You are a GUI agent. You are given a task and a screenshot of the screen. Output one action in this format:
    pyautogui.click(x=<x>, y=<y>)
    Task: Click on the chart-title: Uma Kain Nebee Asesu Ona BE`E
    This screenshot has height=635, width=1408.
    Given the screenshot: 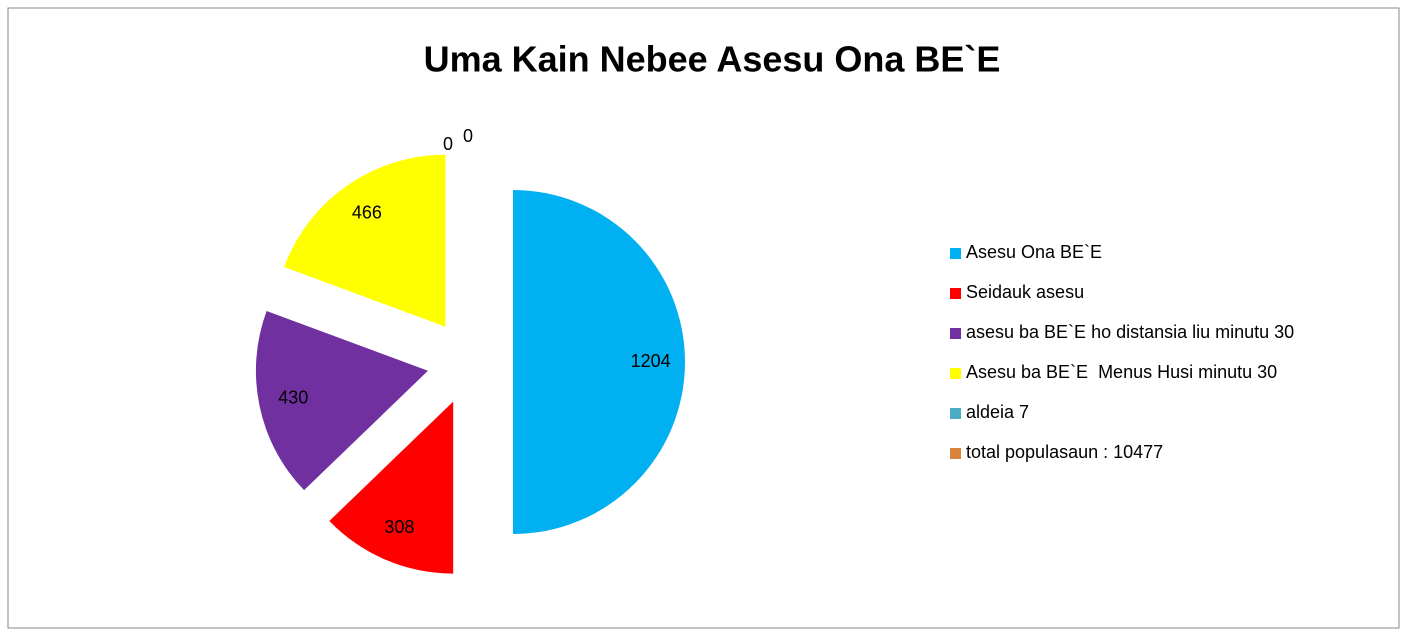 What is the action you would take?
    pyautogui.click(x=712, y=59)
    